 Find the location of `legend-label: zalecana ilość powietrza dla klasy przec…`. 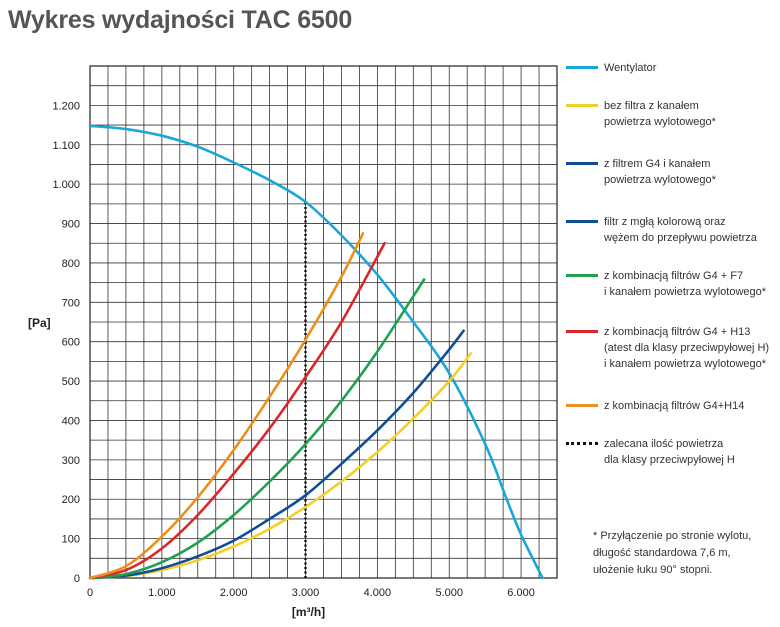

legend-label: zalecana ilość powietrza dla klasy przec… is located at coordinates (669, 452).